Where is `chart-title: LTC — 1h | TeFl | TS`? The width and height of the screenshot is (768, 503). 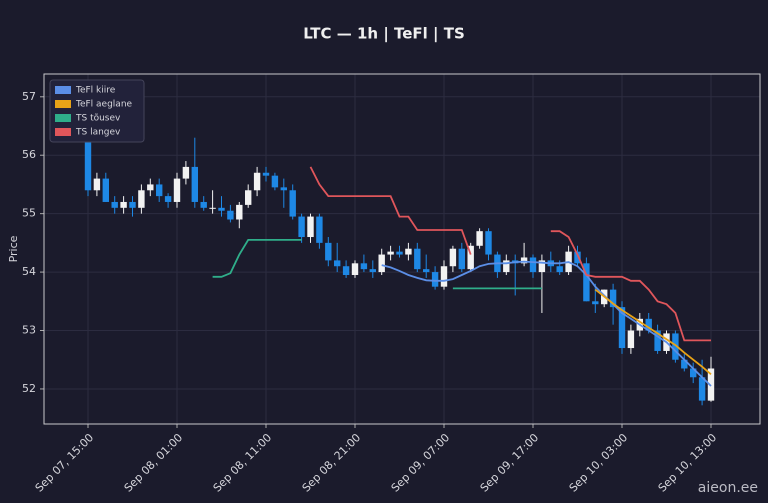 chart-title: LTC — 1h | TeFl | TS is located at coordinates (384, 34).